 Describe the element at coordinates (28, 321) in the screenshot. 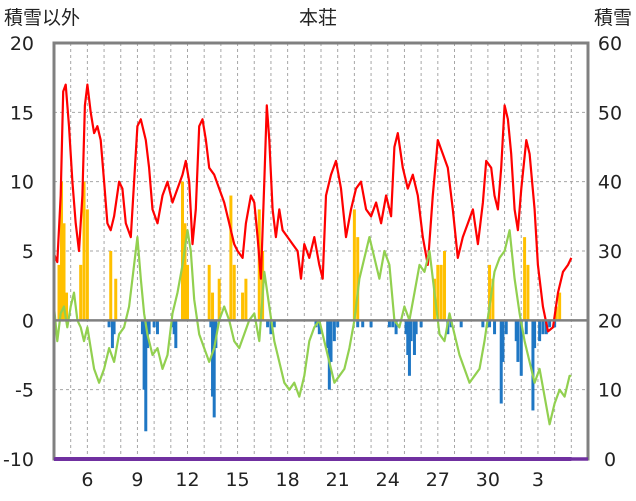

I see `left-tick-label: 0` at that location.